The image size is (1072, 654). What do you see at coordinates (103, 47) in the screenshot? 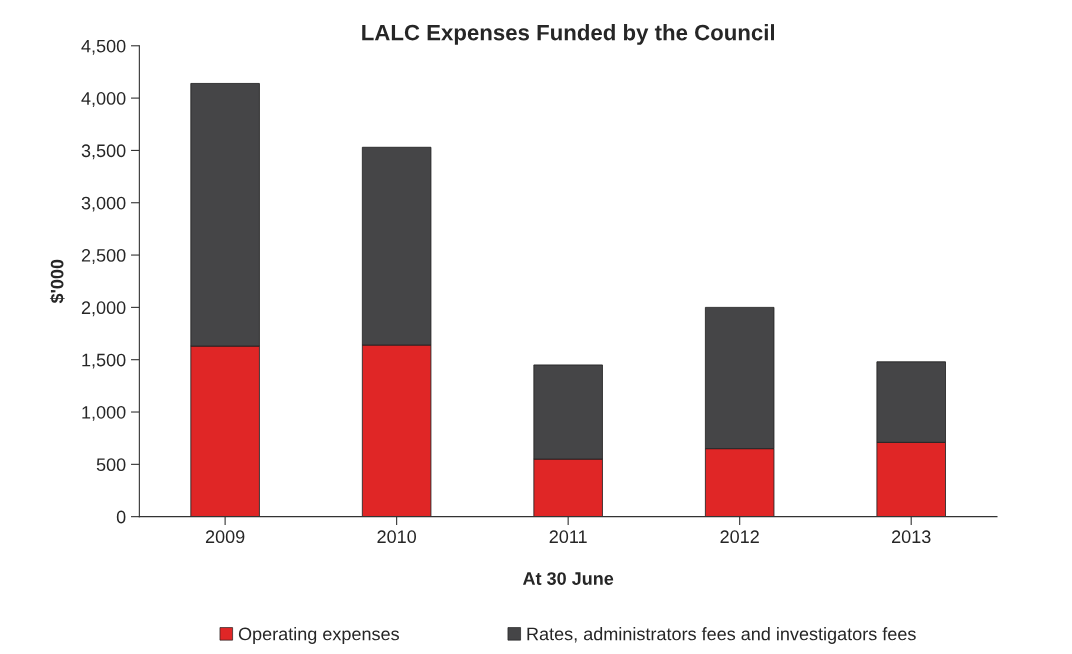
I see `y-tick-label: 4,500` at bounding box center [103, 47].